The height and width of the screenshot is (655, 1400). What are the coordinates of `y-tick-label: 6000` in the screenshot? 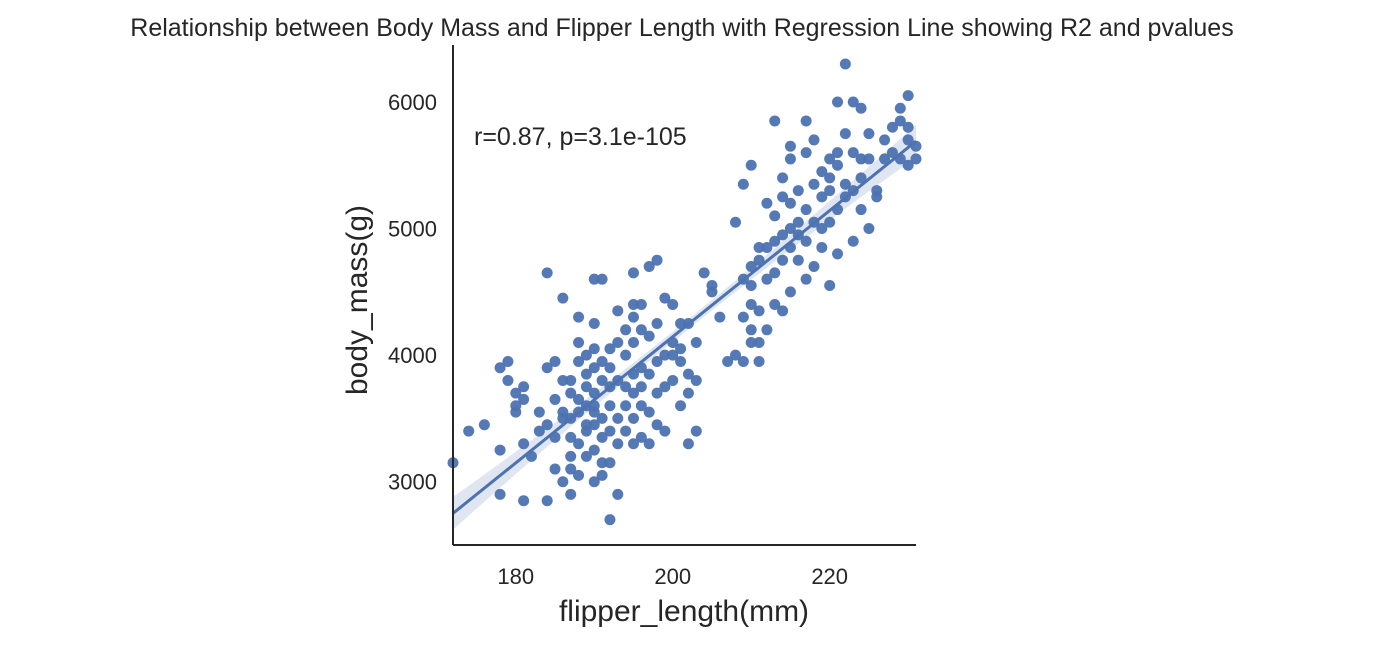 It's located at (412, 102).